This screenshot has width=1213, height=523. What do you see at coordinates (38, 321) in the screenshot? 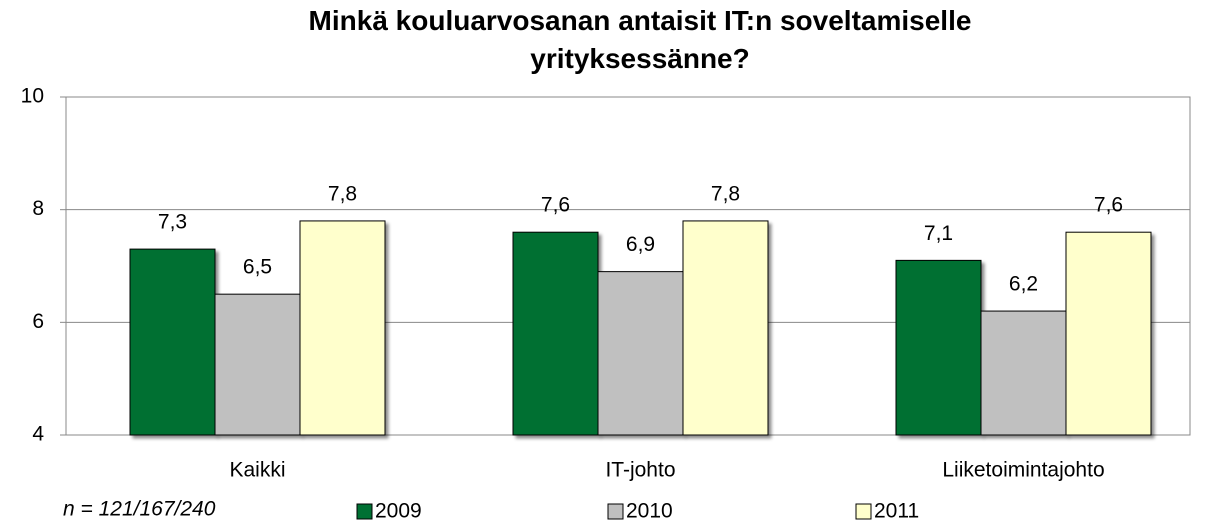
I see `y-tick-label: 6` at bounding box center [38, 321].